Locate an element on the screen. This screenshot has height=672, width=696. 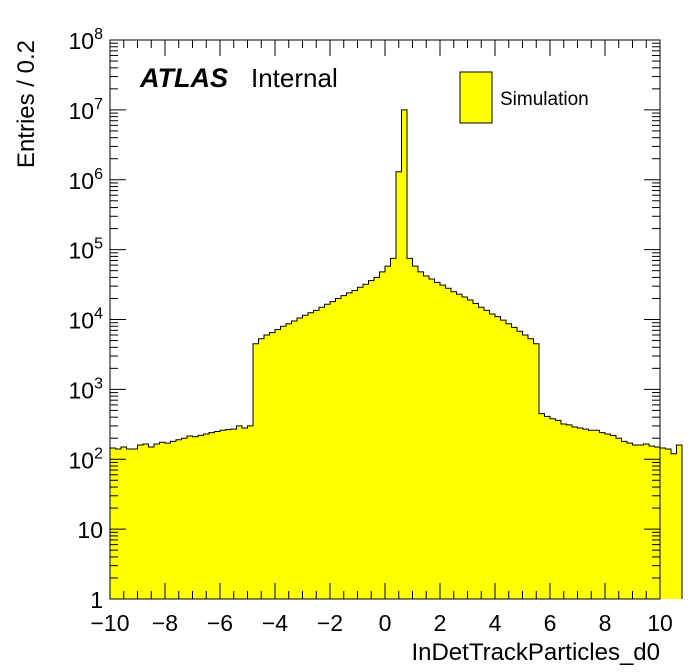
legend-entry-simulation: Simulation is located at coordinates (544, 99).